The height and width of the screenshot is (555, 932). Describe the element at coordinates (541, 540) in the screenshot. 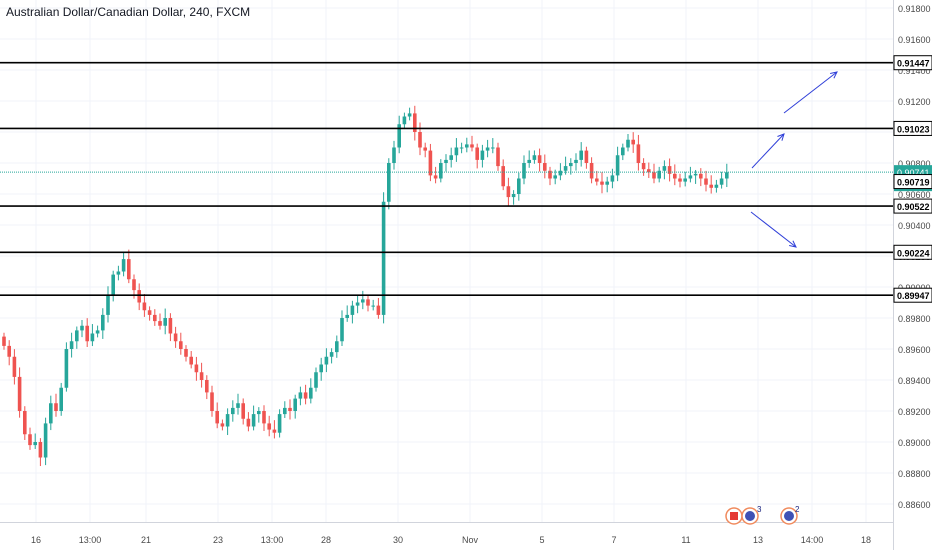

I see `time-tick-label: 5` at that location.